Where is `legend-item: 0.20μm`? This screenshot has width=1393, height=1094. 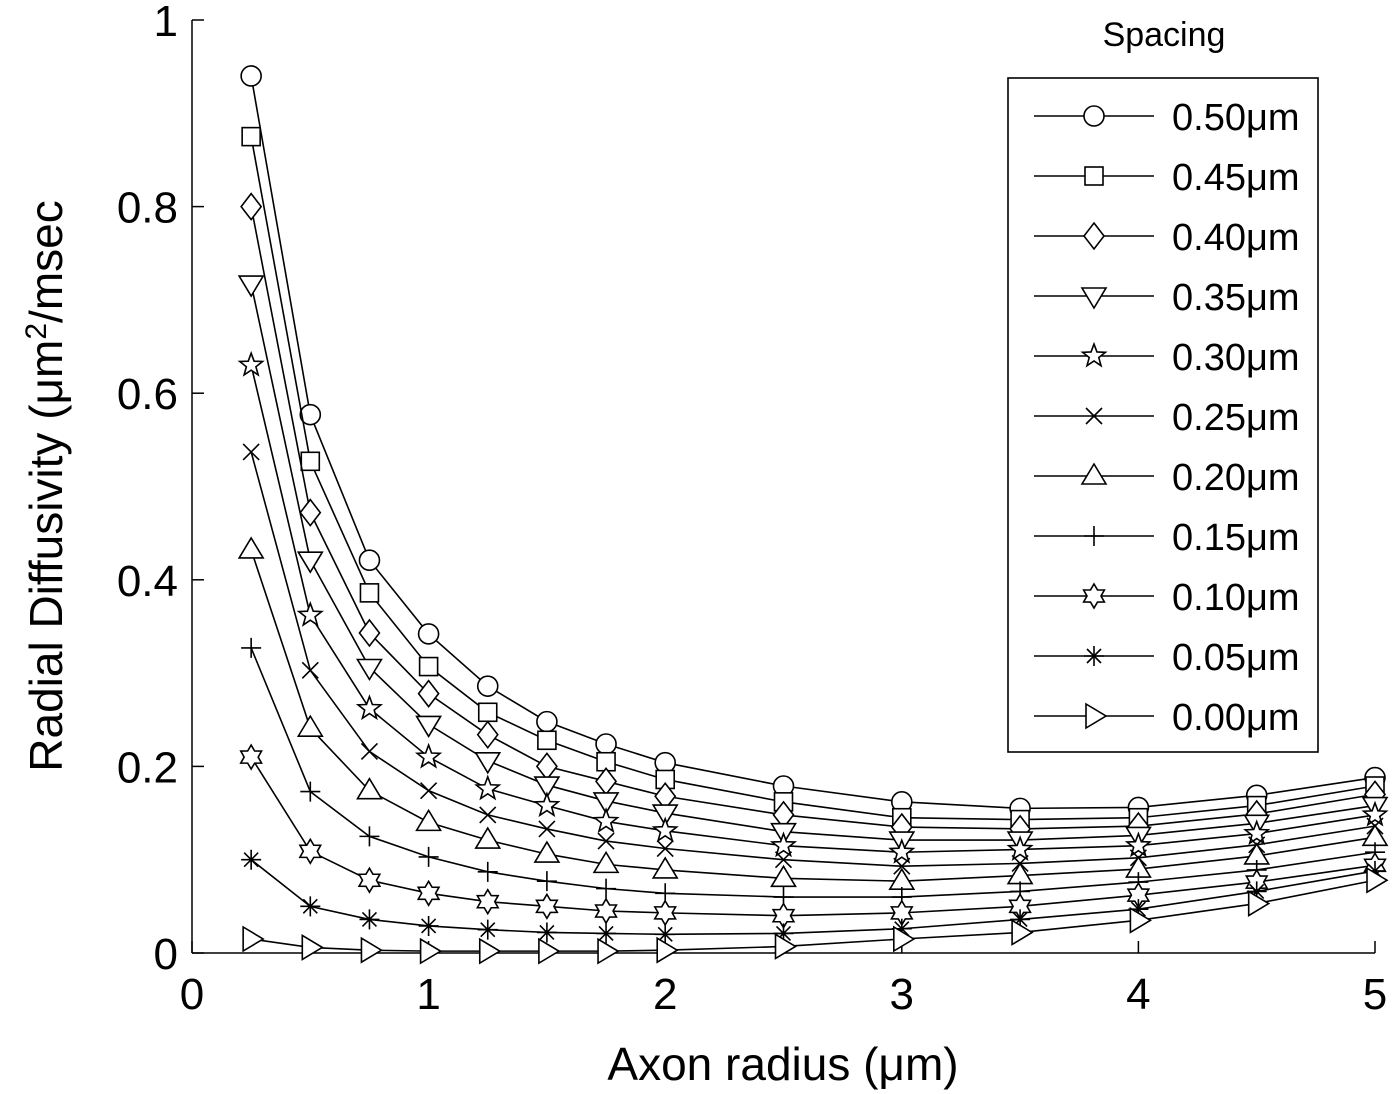 legend-item: 0.20μm is located at coordinates (1167, 478).